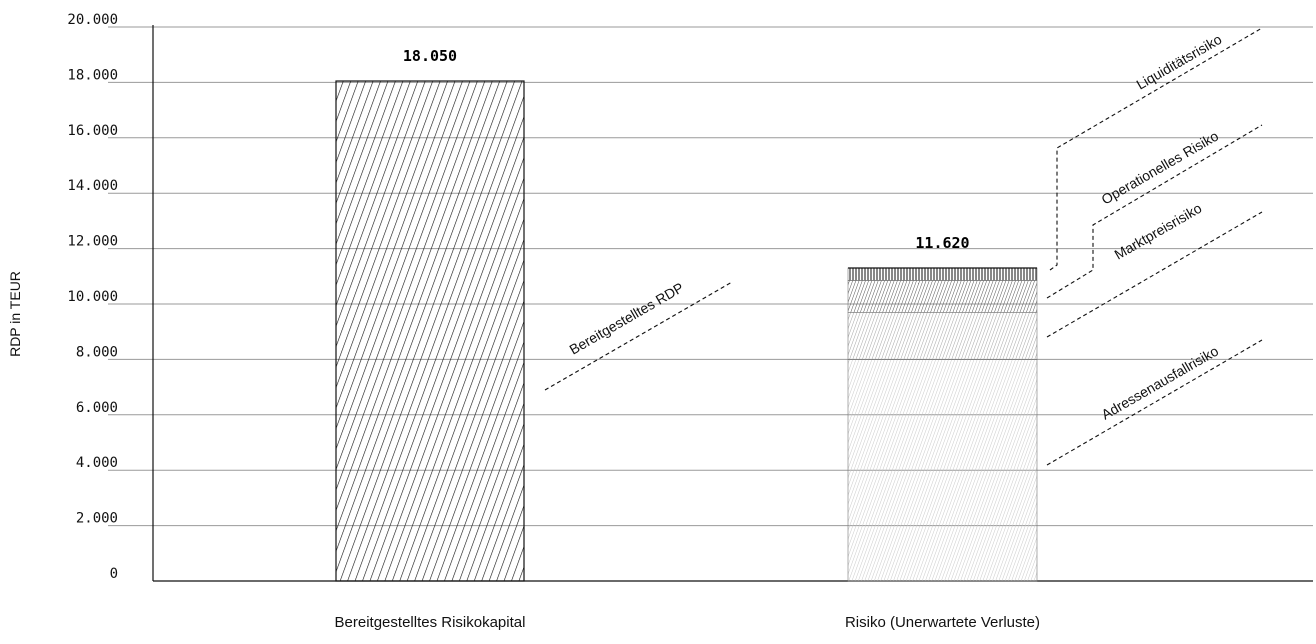 This screenshot has width=1316, height=644. I want to click on segment-label: Operationelles Risiko, so click(1160, 167).